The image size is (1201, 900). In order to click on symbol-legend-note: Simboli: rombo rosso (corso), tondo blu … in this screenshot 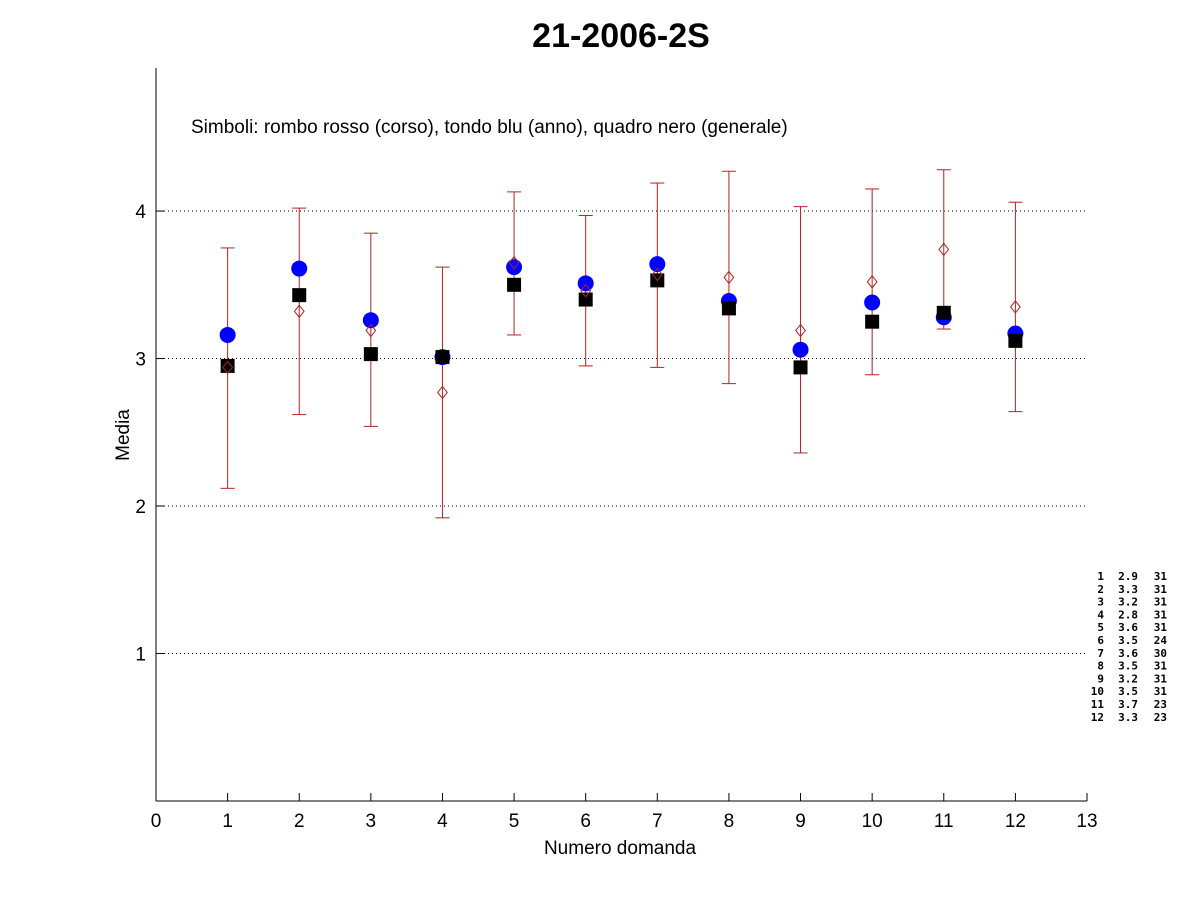, I will do `click(489, 127)`.